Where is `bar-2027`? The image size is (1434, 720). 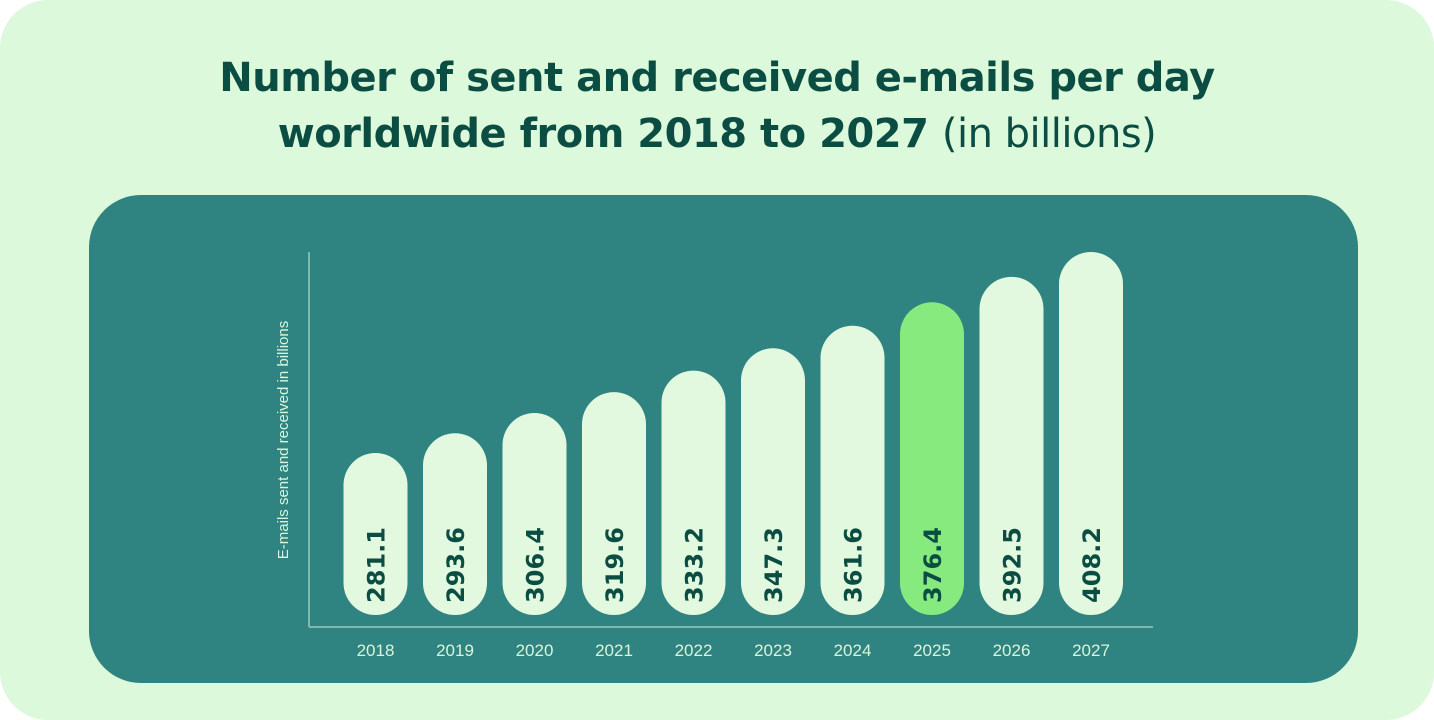
bar-2027 is located at coordinates (1091, 433).